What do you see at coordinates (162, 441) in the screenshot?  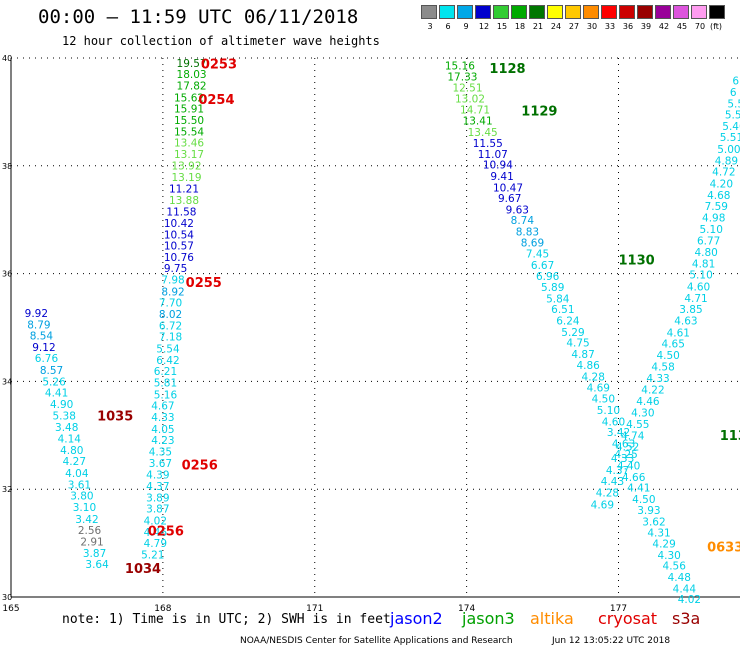 I see `wave-height-label: 4.23` at bounding box center [162, 441].